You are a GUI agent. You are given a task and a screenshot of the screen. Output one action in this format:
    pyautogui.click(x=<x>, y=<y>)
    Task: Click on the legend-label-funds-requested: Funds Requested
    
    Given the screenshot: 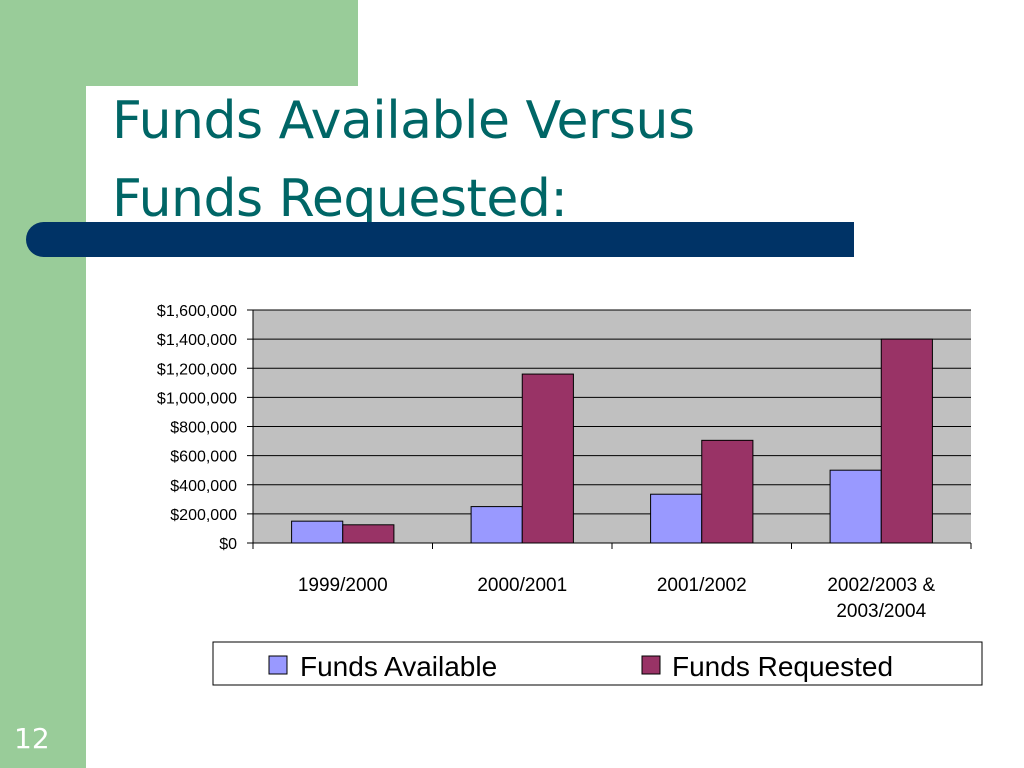 What is the action you would take?
    pyautogui.click(x=782, y=666)
    